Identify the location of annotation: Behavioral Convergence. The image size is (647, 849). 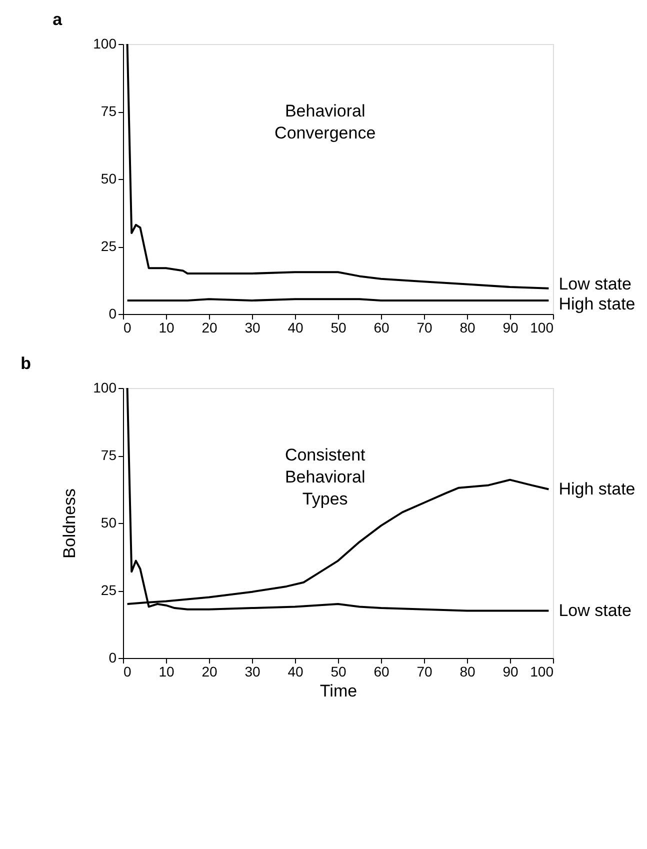
(325, 121).